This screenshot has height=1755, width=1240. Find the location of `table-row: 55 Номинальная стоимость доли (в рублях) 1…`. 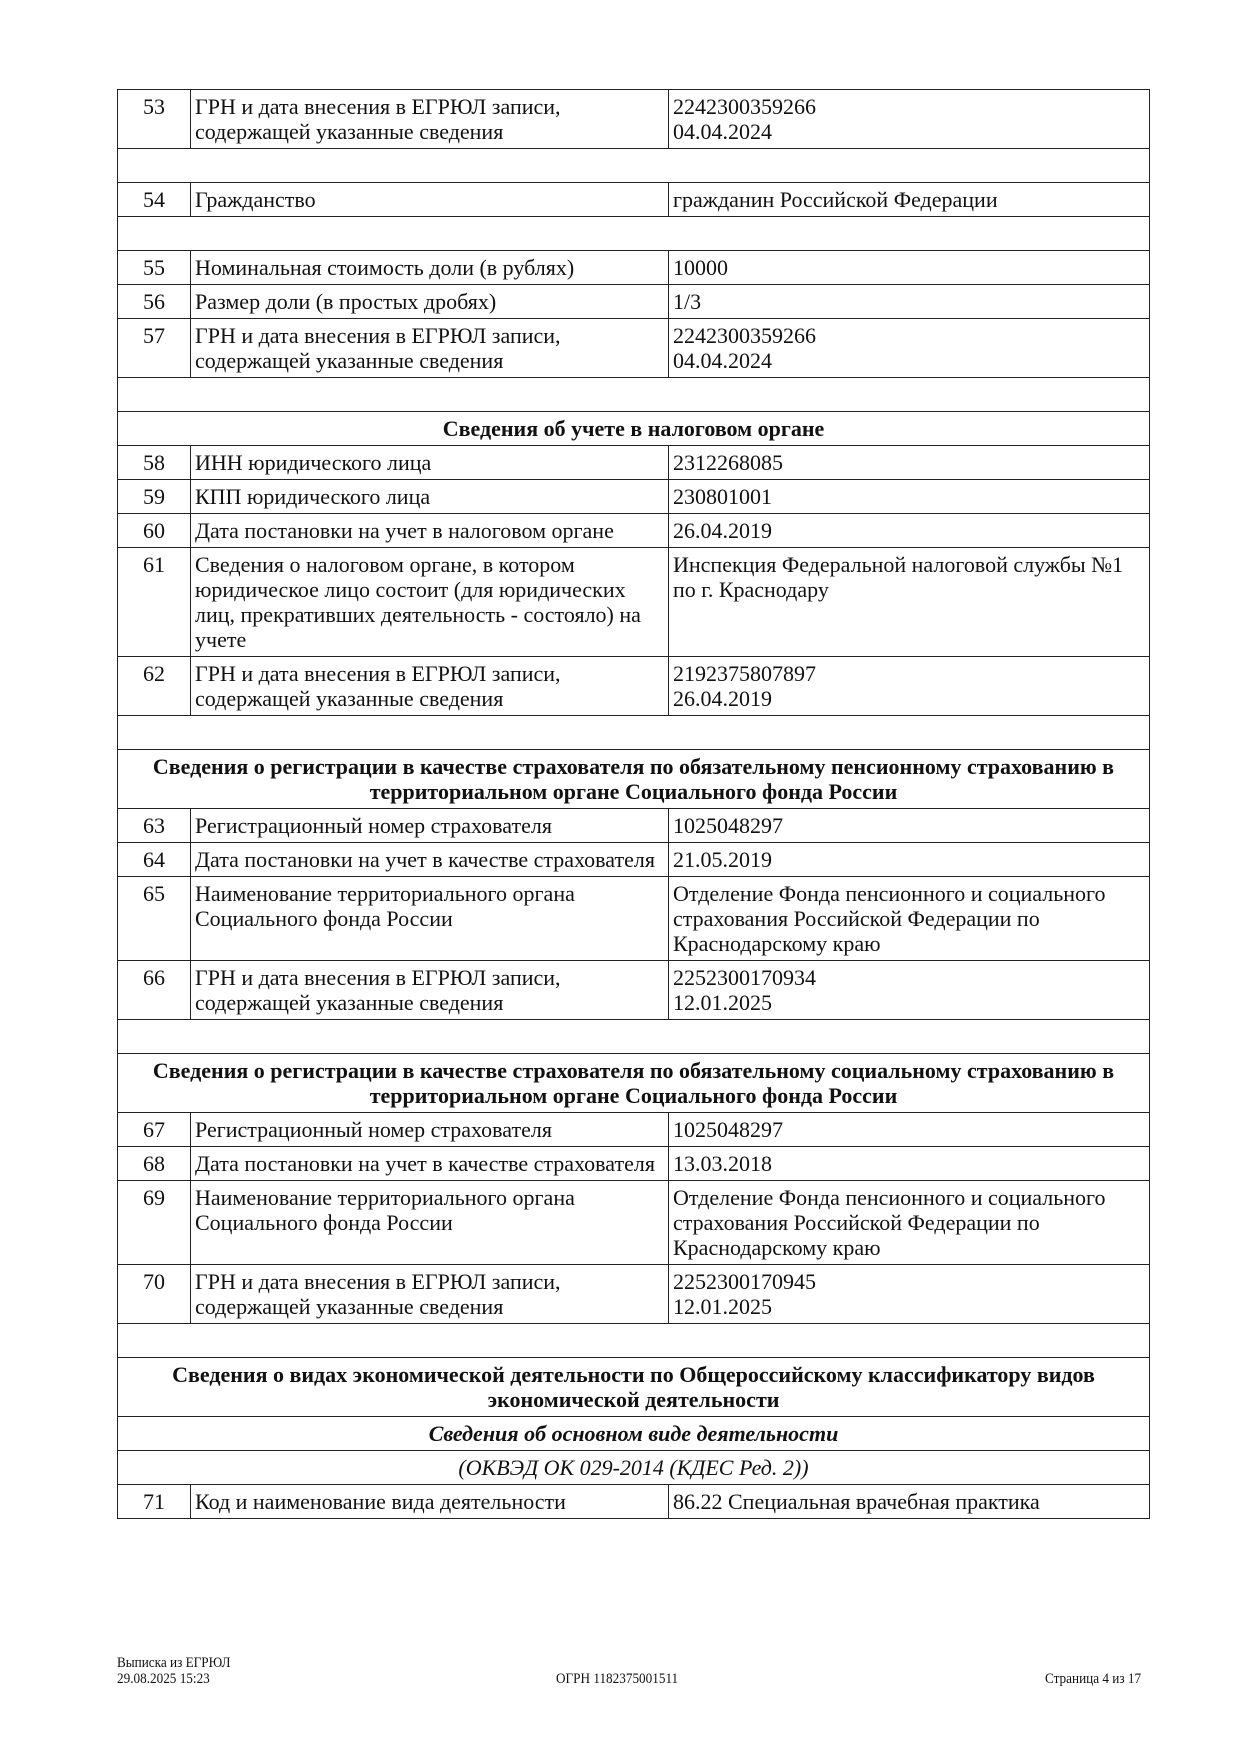

table-row: 55 Номинальная стоимость доли (в рублях) 1… is located at coordinates (633, 267).